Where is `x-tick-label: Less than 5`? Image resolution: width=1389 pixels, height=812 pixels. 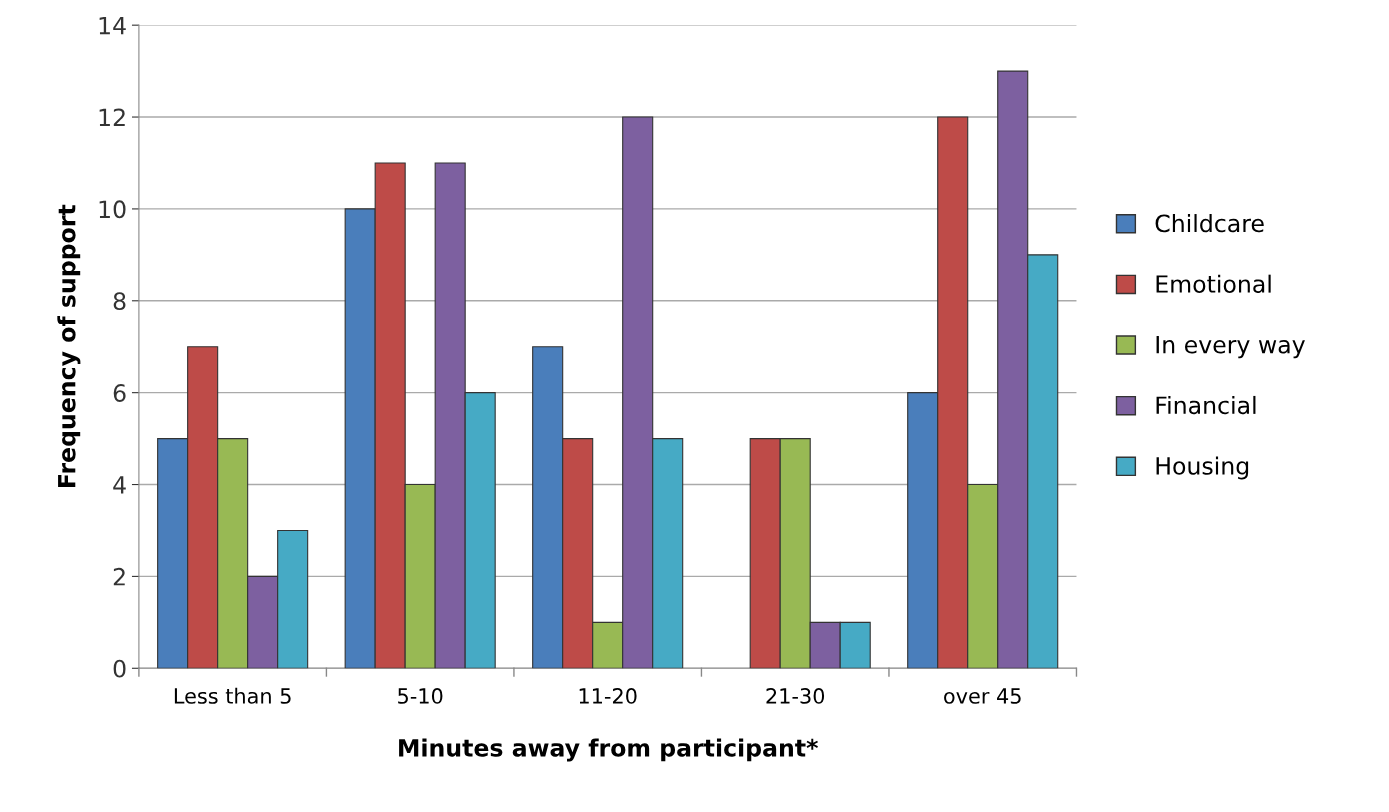 x-tick-label: Less than 5 is located at coordinates (232, 695).